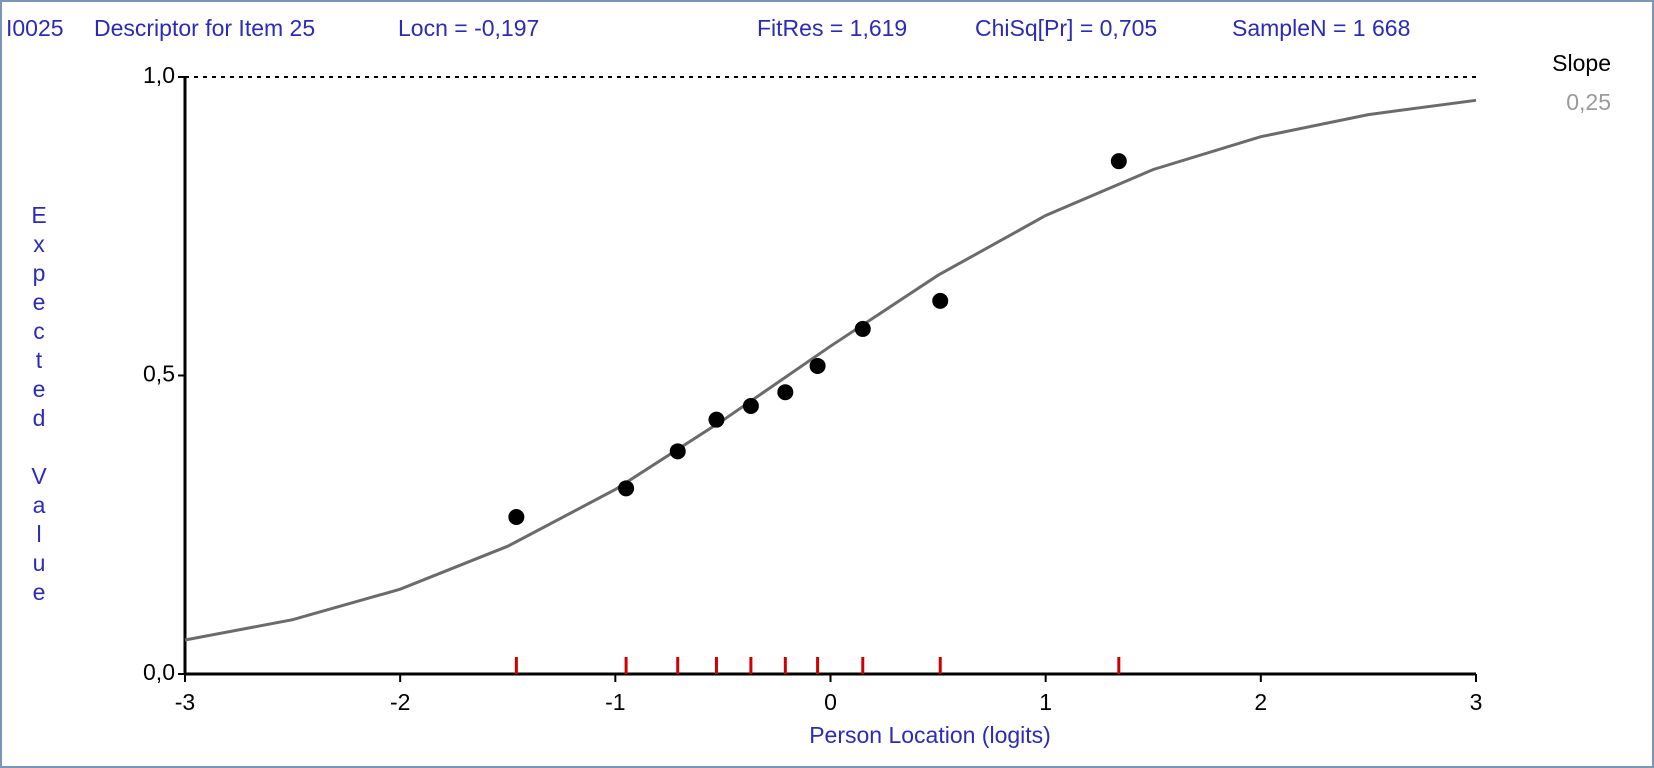 Image resolution: width=1654 pixels, height=768 pixels. I want to click on sample-size: SampleN = 1 668, so click(1321, 28).